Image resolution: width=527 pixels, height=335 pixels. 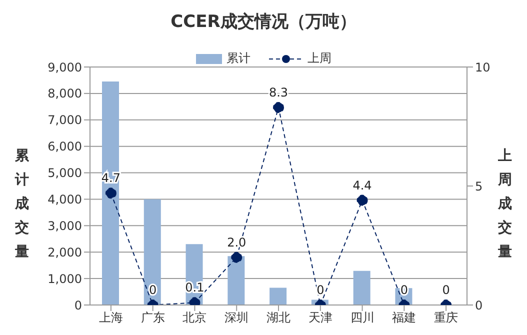 What do you see at coordinates (65, 120) in the screenshot?
I see `y-tick-label: 7,000` at bounding box center [65, 120].